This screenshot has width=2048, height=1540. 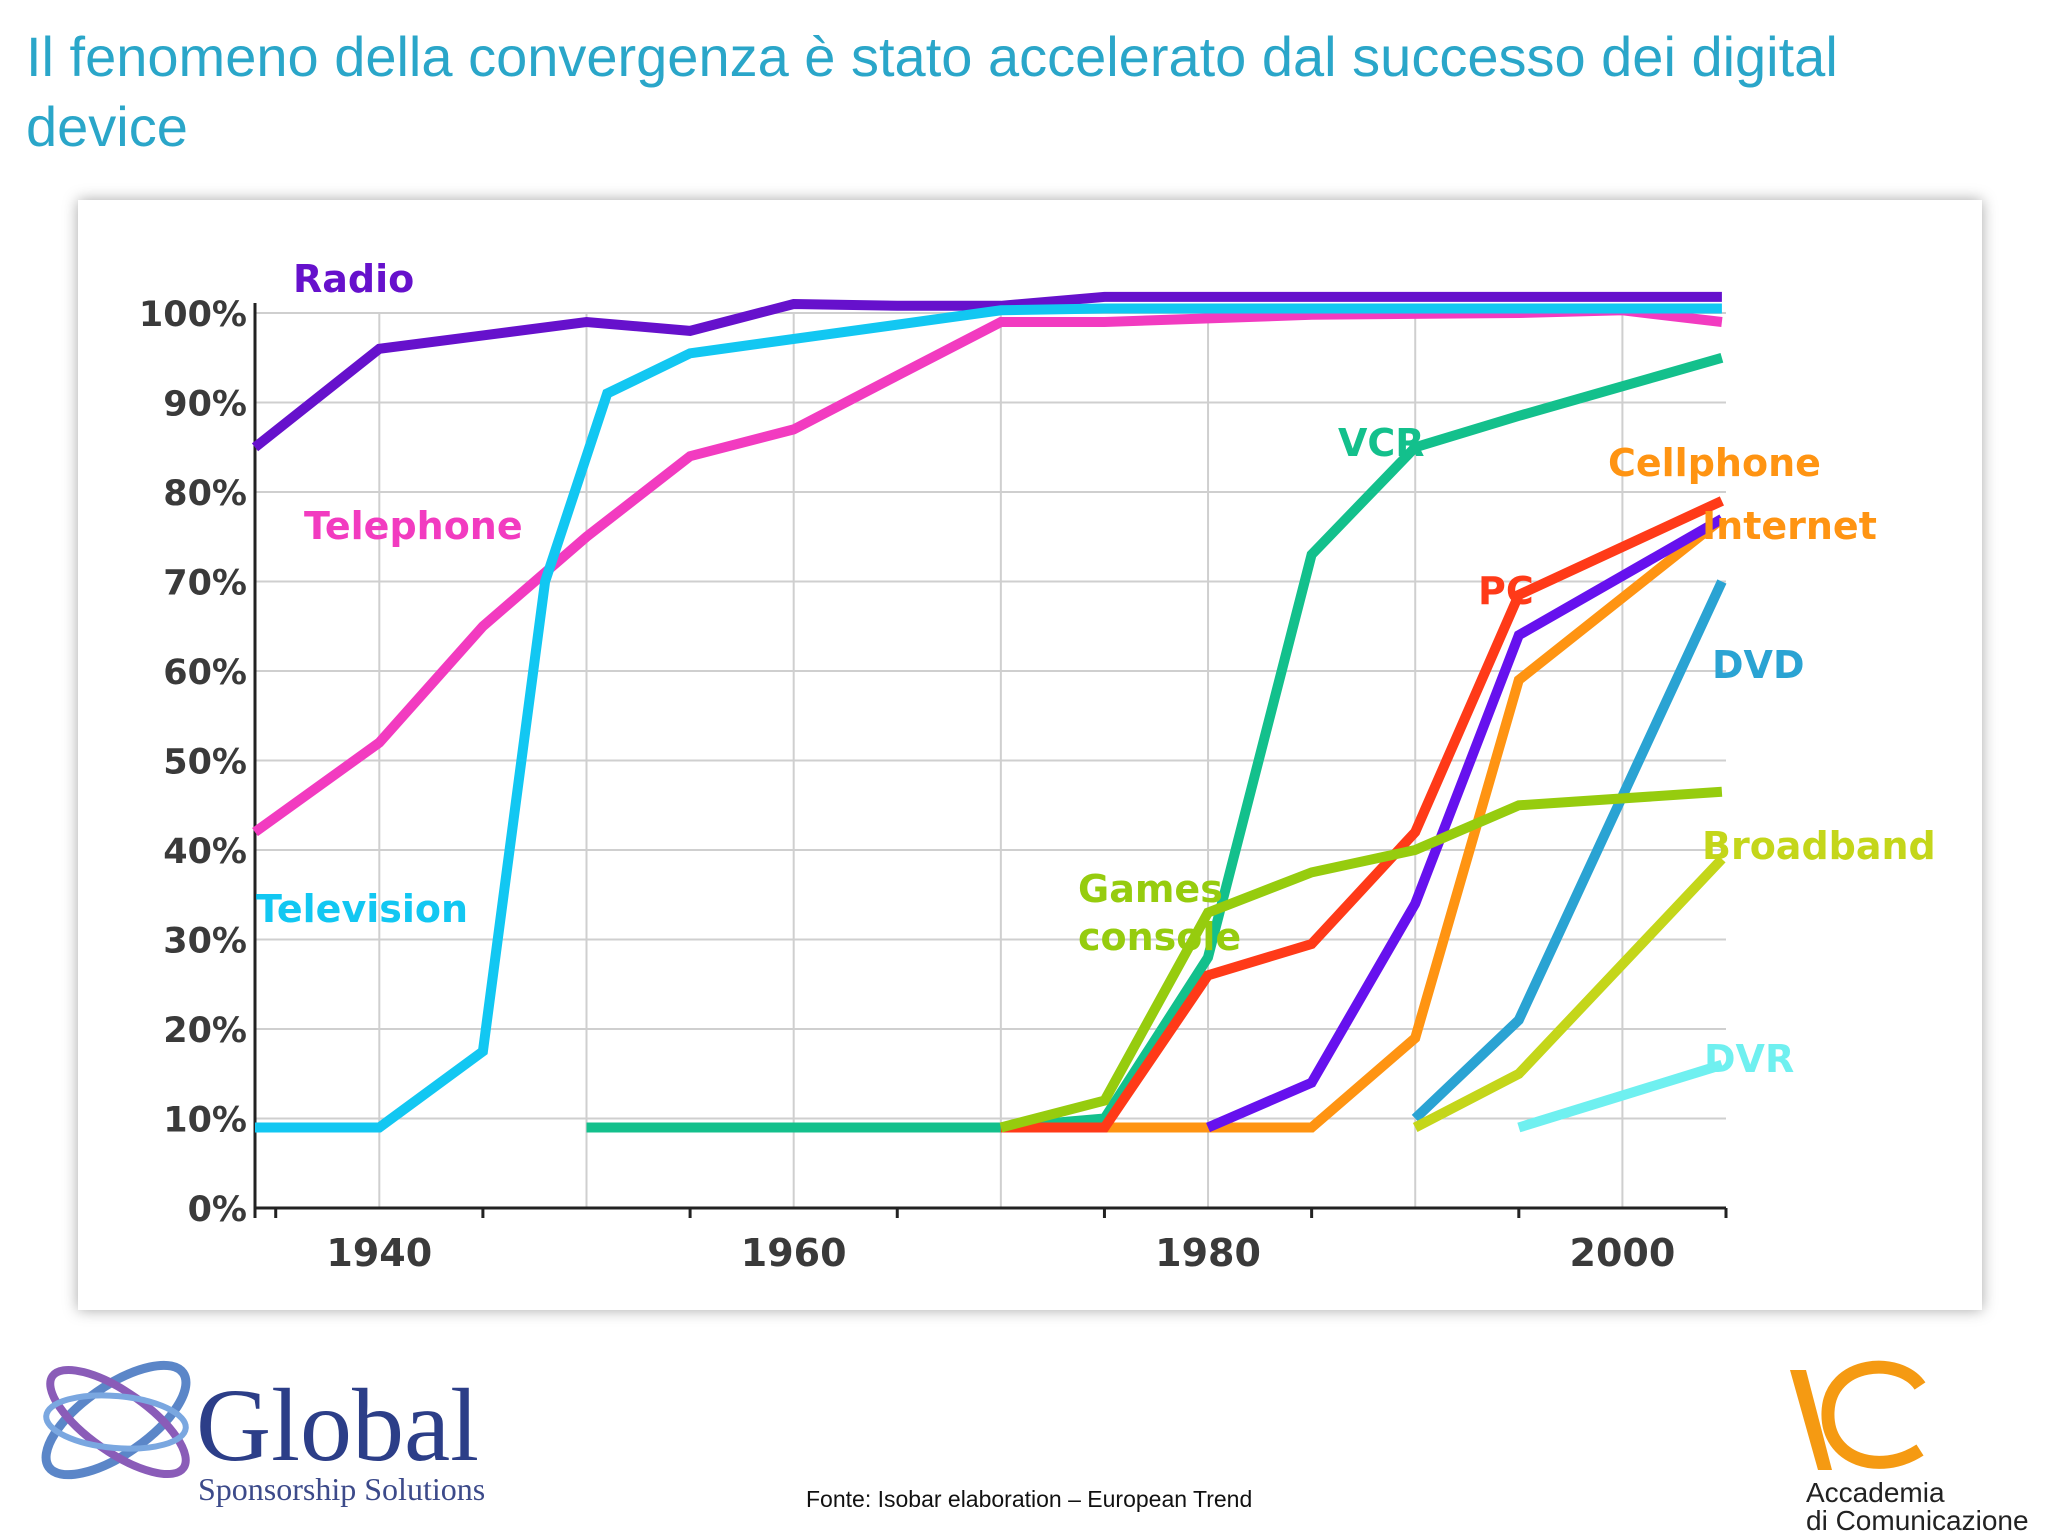 What do you see at coordinates (1789, 526) in the screenshot?
I see `series-label-internet: Internet` at bounding box center [1789, 526].